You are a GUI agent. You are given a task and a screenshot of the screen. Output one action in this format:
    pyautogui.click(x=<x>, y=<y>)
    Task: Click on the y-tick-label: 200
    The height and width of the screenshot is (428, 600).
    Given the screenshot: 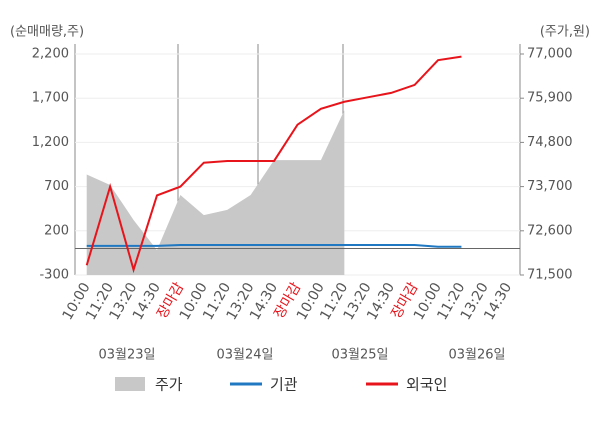 What is the action you would take?
    pyautogui.click(x=56, y=230)
    